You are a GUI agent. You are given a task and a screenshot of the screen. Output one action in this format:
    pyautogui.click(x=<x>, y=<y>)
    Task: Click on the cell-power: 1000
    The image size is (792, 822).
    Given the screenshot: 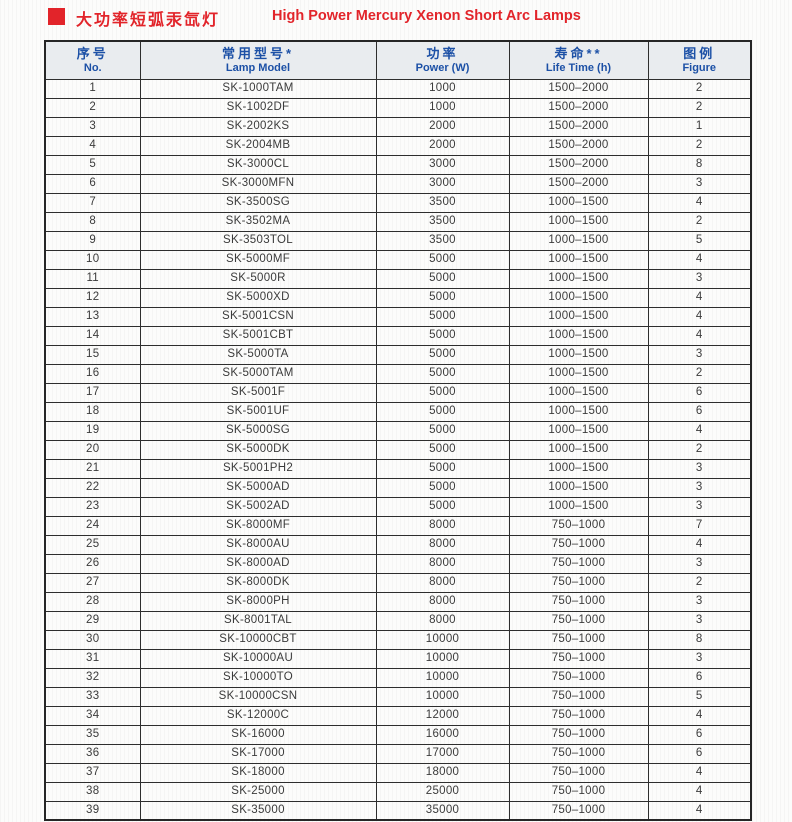 What is the action you would take?
    pyautogui.click(x=442, y=107)
    